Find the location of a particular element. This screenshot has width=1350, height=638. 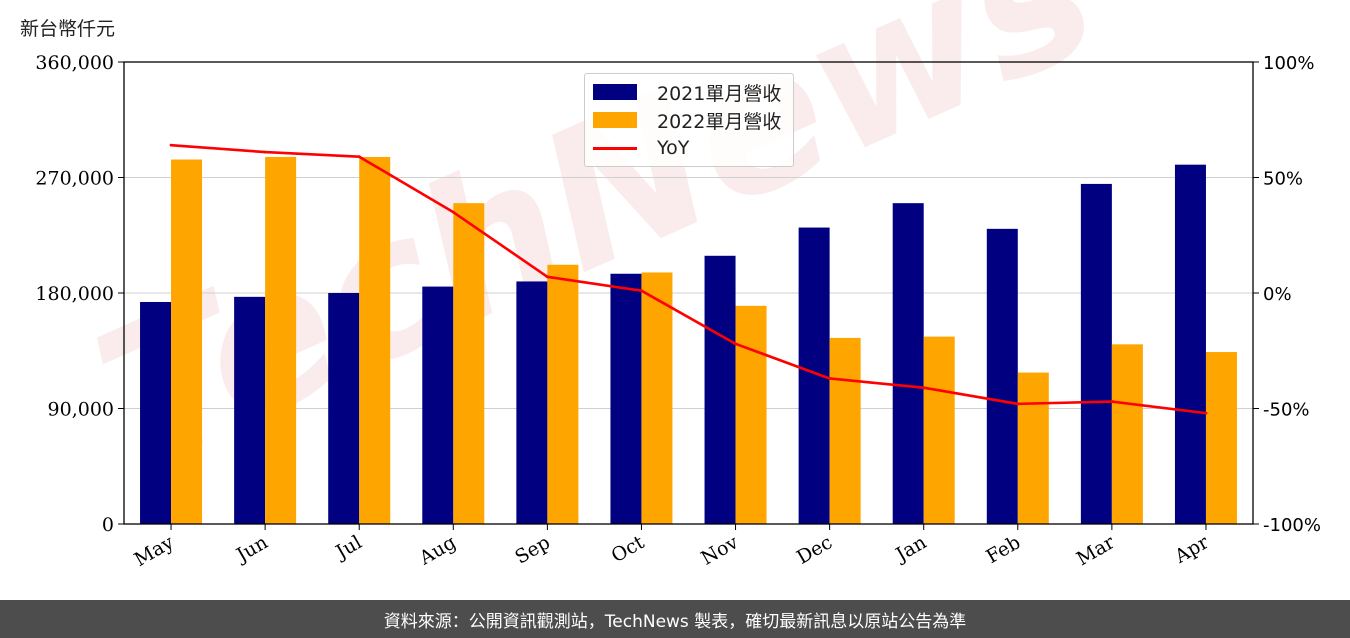

bar-2022-jun is located at coordinates (281, 340).